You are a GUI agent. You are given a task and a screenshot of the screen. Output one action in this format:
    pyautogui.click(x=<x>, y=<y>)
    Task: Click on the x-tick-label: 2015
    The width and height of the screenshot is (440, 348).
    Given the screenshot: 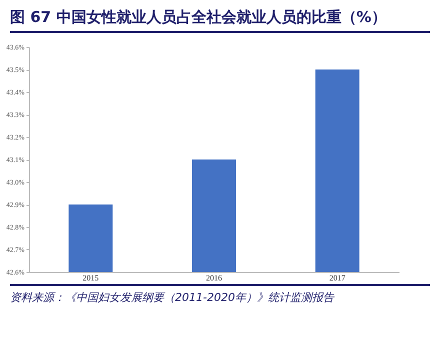 What is the action you would take?
    pyautogui.click(x=90, y=278)
    